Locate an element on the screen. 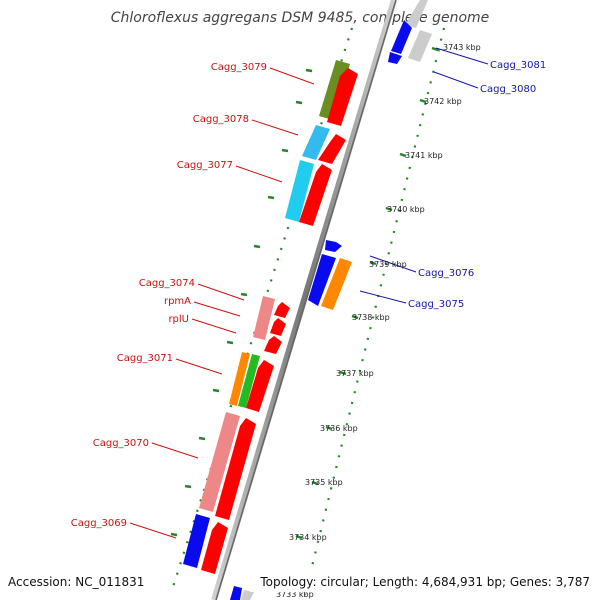 This screenshot has height=600, width=600. label-rplu: rplU is located at coordinates (178, 319).